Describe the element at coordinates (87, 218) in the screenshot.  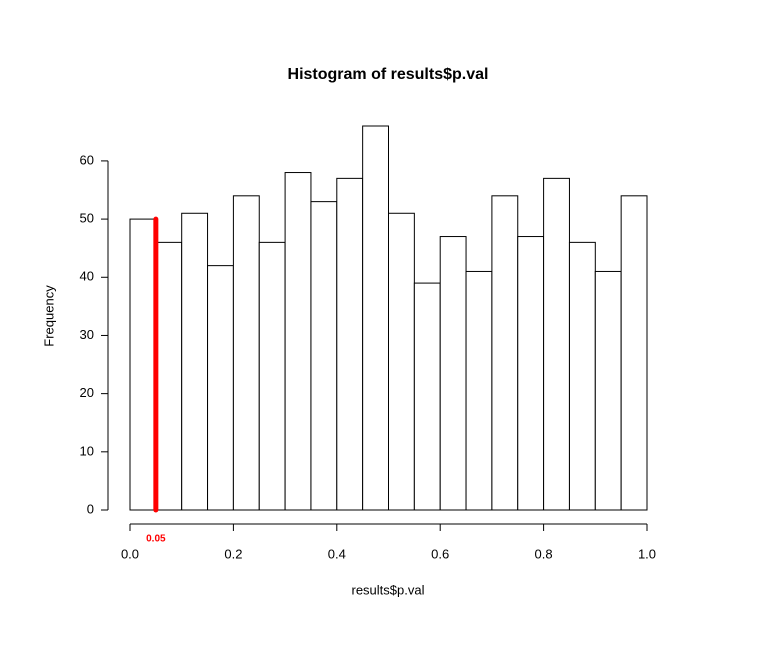
I see `y-tick-label: 50` at that location.